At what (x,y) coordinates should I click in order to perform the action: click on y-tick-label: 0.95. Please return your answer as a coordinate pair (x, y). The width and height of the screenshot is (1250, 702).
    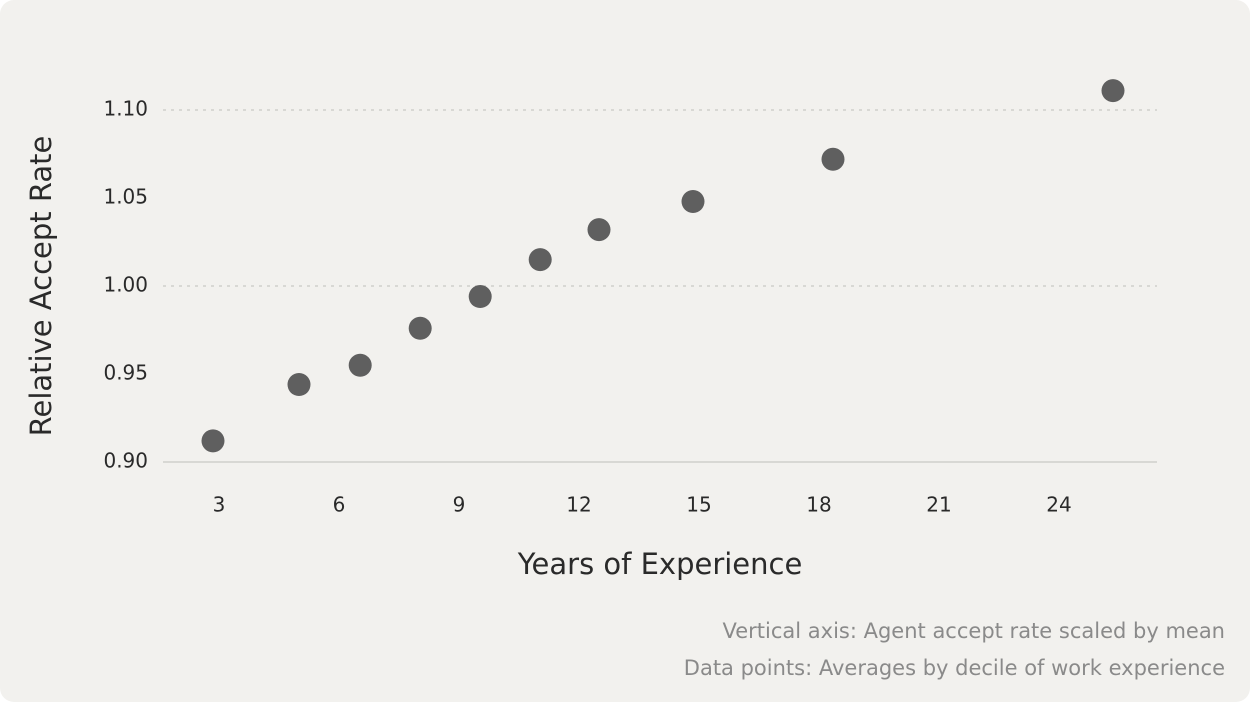
    Looking at the image, I should click on (125, 373).